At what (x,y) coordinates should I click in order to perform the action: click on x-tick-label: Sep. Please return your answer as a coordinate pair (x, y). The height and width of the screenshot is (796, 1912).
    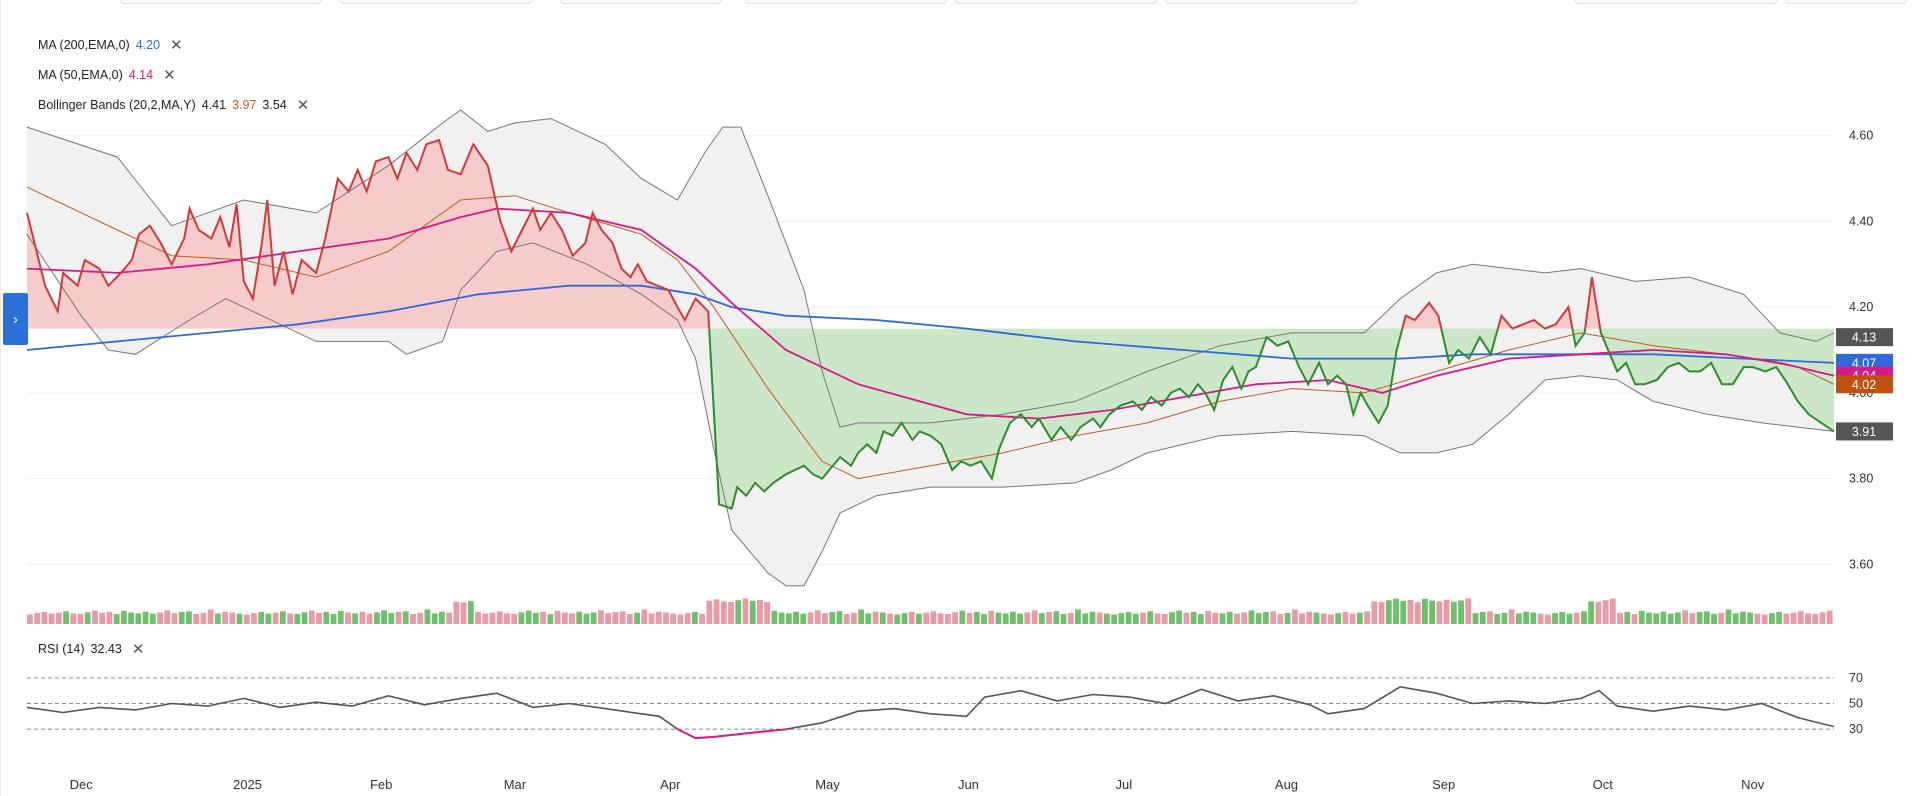
    Looking at the image, I should click on (1443, 784).